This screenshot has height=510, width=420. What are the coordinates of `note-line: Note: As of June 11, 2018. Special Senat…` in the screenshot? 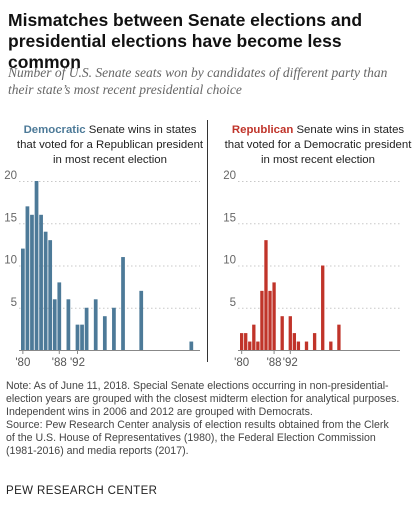 It's located at (197, 386).